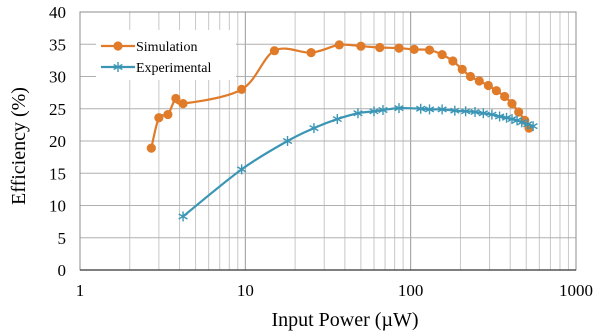  I want to click on y-tick-label: 40, so click(57, 12).